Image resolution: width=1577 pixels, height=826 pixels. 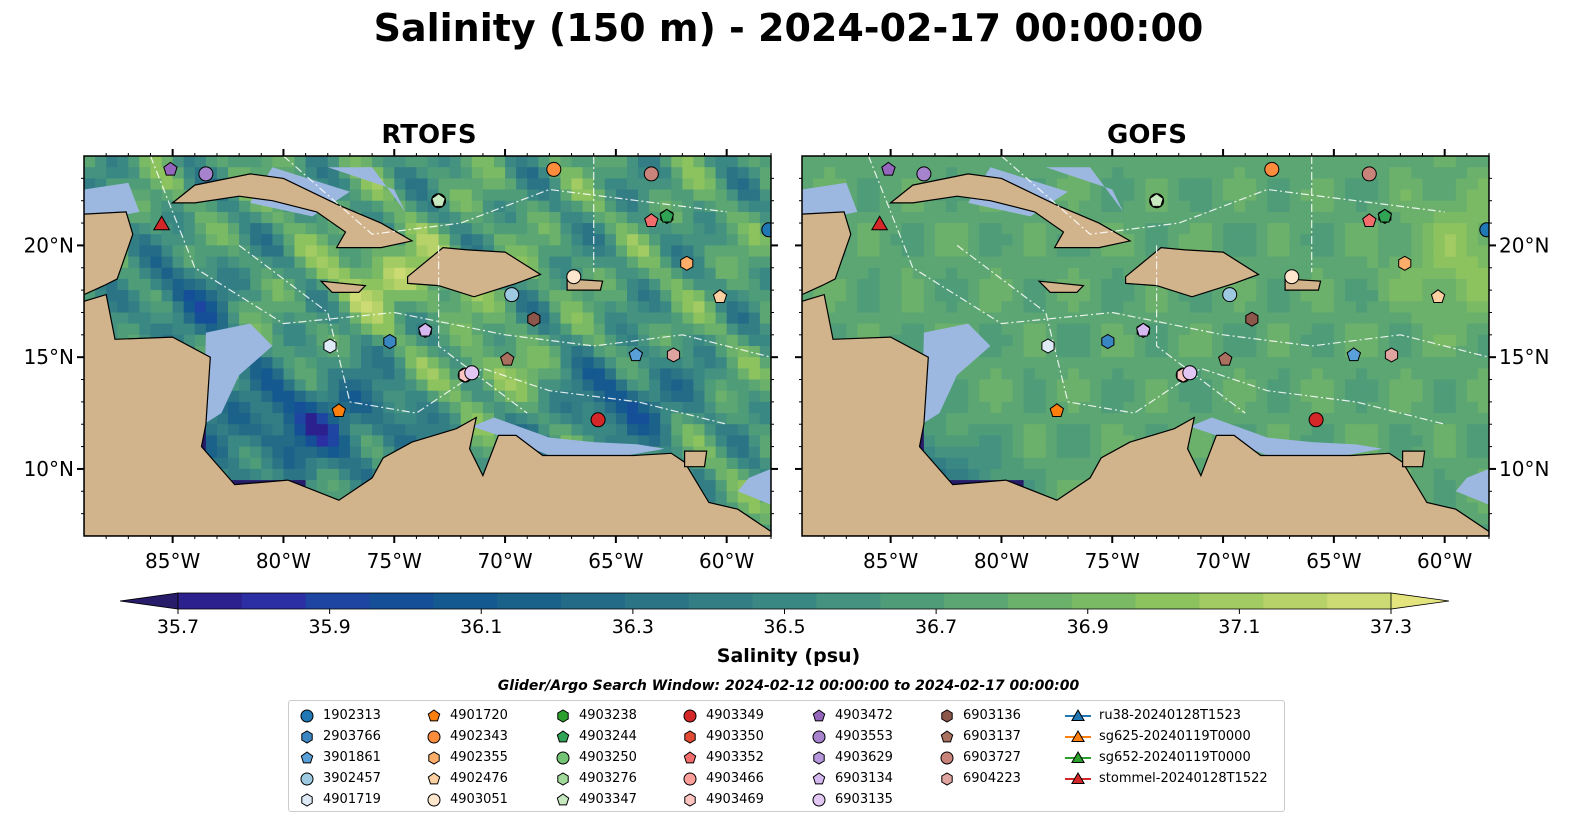 I want to click on land-mass, so click(x=109, y=253).